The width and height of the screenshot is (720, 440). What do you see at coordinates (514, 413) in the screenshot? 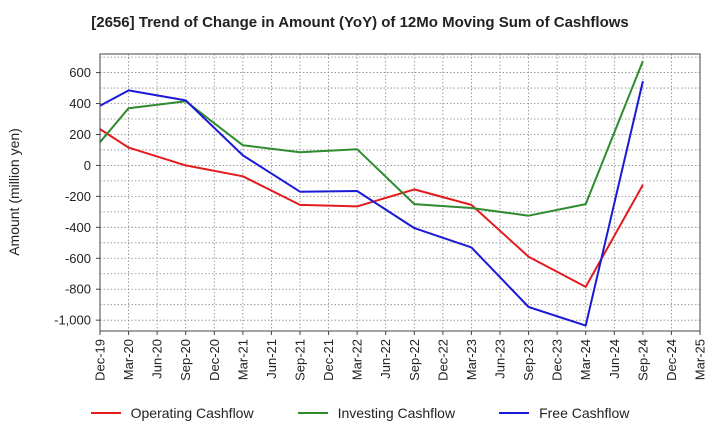
I see `legend-swatch-free` at bounding box center [514, 413].